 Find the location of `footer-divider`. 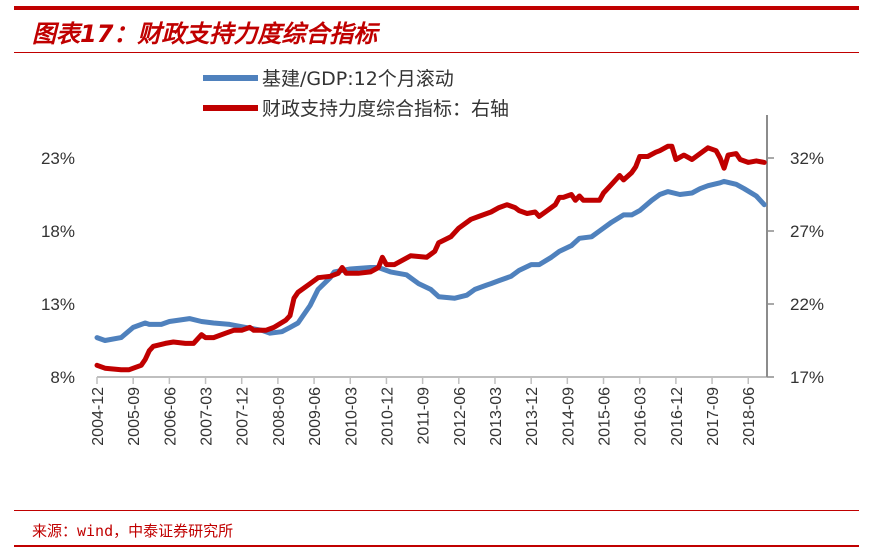

footer-divider is located at coordinates (436, 510).